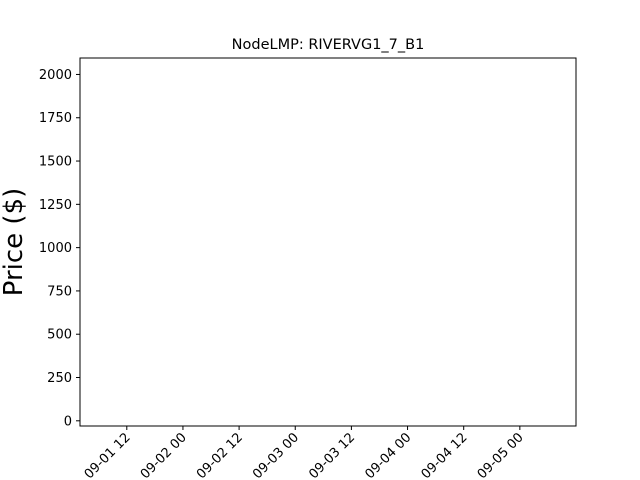 This screenshot has height=480, width=640. What do you see at coordinates (55, 248) in the screenshot?
I see `y-tick-label: 1000` at bounding box center [55, 248].